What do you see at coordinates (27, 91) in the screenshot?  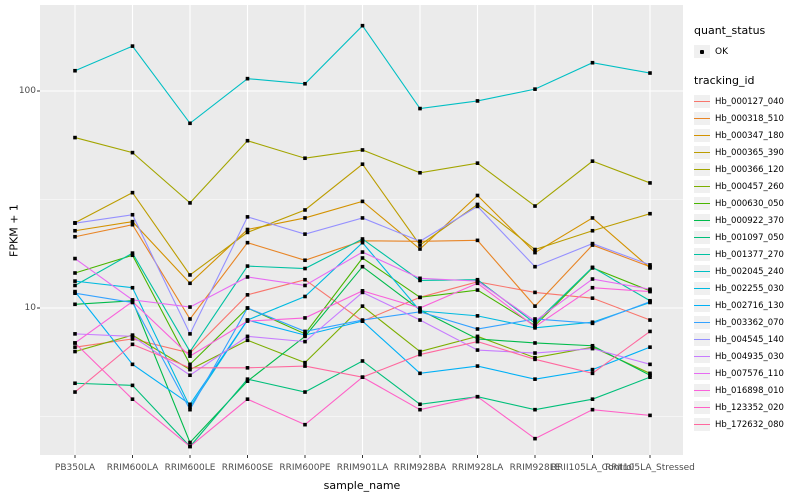 I see `y-tick-label: 100` at bounding box center [27, 91].